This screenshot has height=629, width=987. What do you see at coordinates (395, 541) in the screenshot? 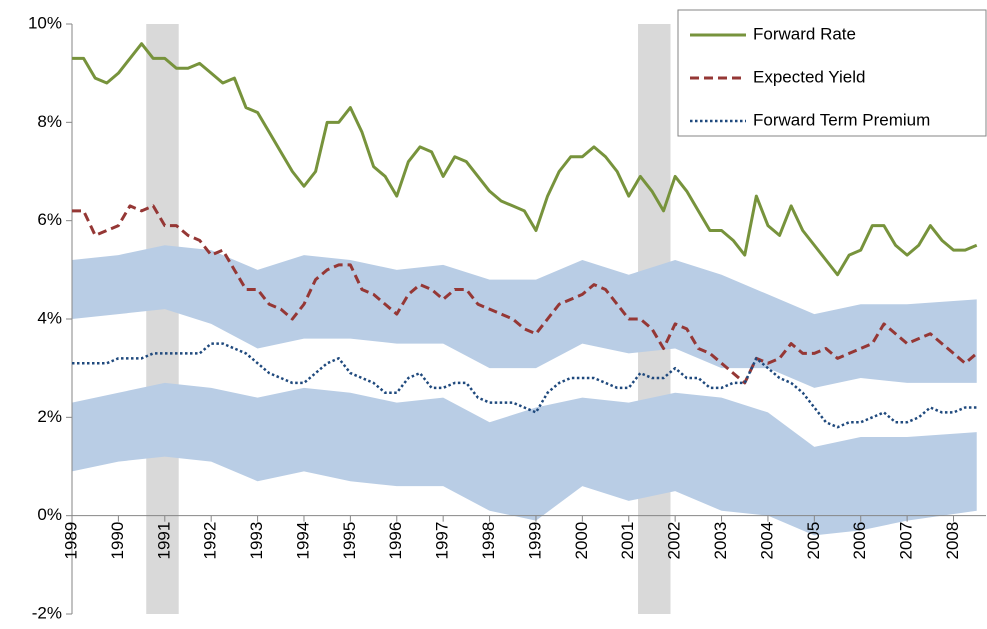
I see `x-tick-label: 1996` at bounding box center [395, 541].